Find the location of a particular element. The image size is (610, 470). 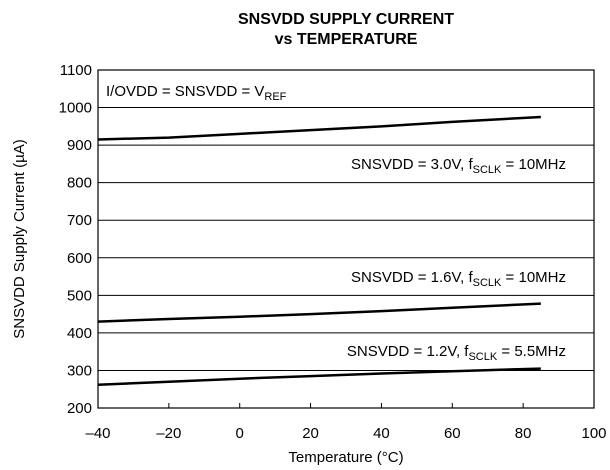

annotation: SNSVDD = 1.2V, fSCLK = 5.5MHz is located at coordinates (456, 353).